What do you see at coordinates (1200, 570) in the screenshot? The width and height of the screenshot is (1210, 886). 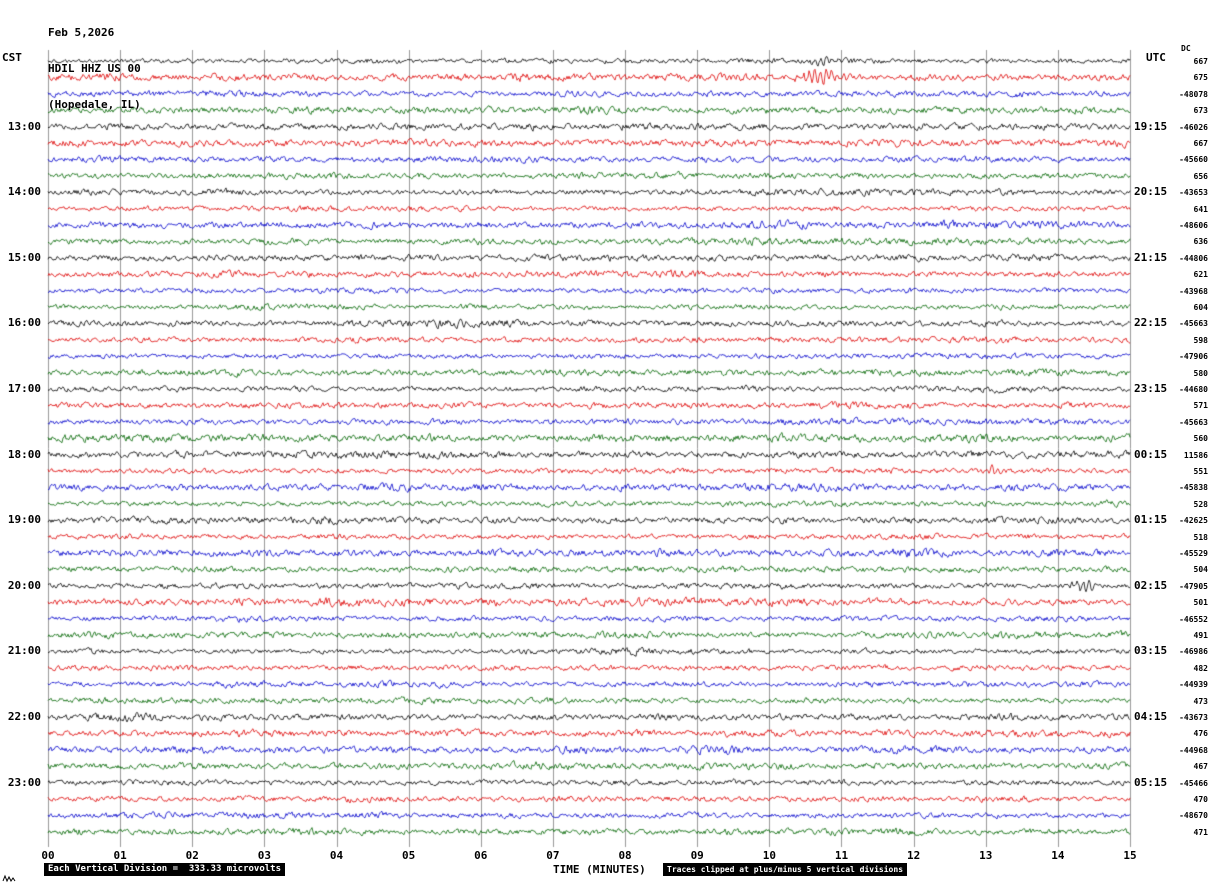 I see `dc-offset-value: 504` at bounding box center [1200, 570].